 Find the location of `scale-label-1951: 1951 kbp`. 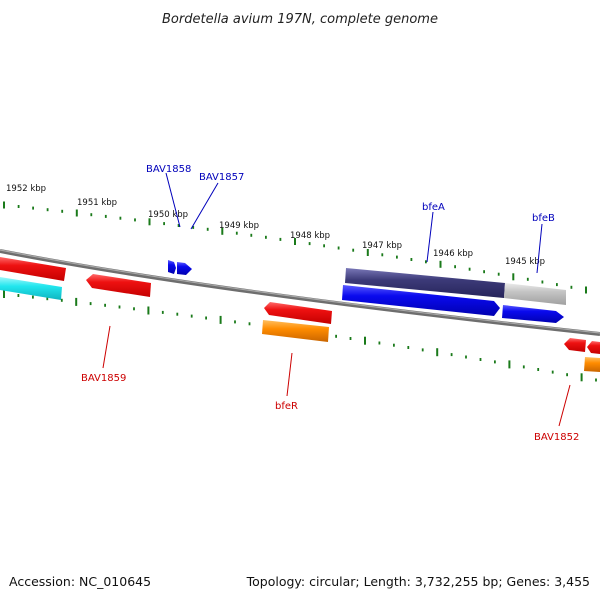

scale-label-1951: 1951 kbp is located at coordinates (97, 203).